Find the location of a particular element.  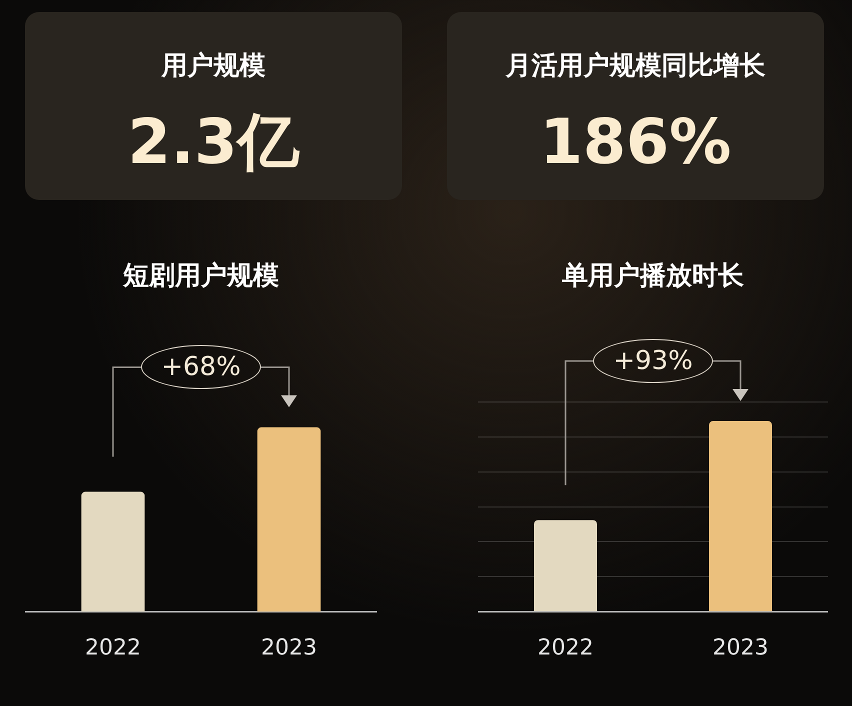

text: 186% is located at coordinates (635, 141).